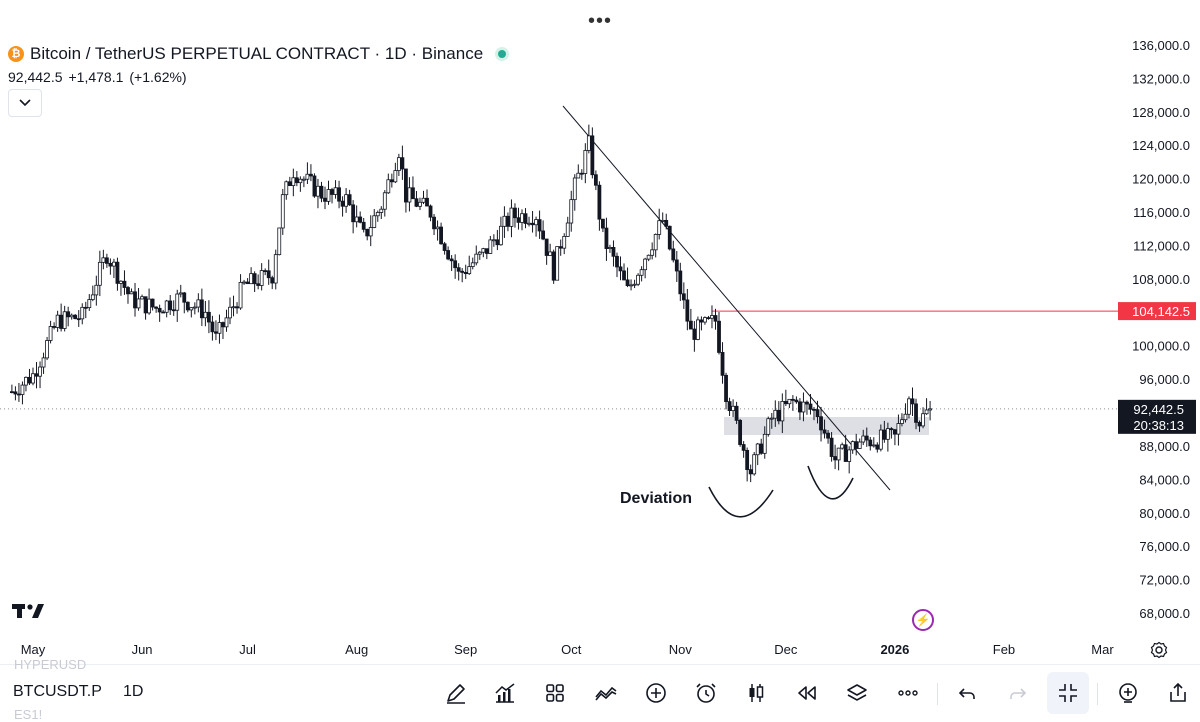 The image size is (1200, 722). What do you see at coordinates (600, 21) in the screenshot?
I see `drag-handle-dots: •••` at bounding box center [600, 21].